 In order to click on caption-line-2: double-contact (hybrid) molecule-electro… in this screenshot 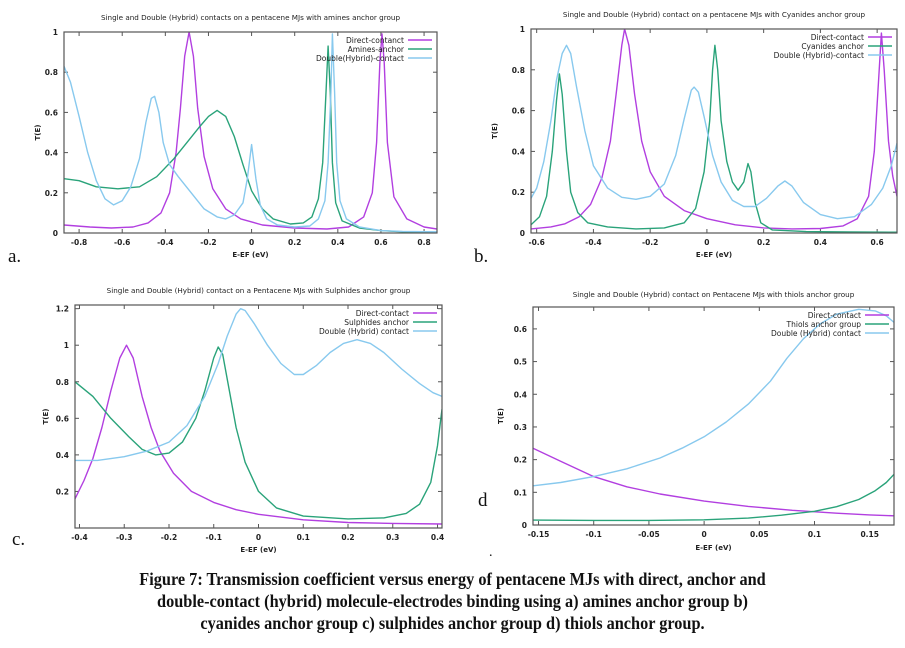, I will do `click(452, 601)`.